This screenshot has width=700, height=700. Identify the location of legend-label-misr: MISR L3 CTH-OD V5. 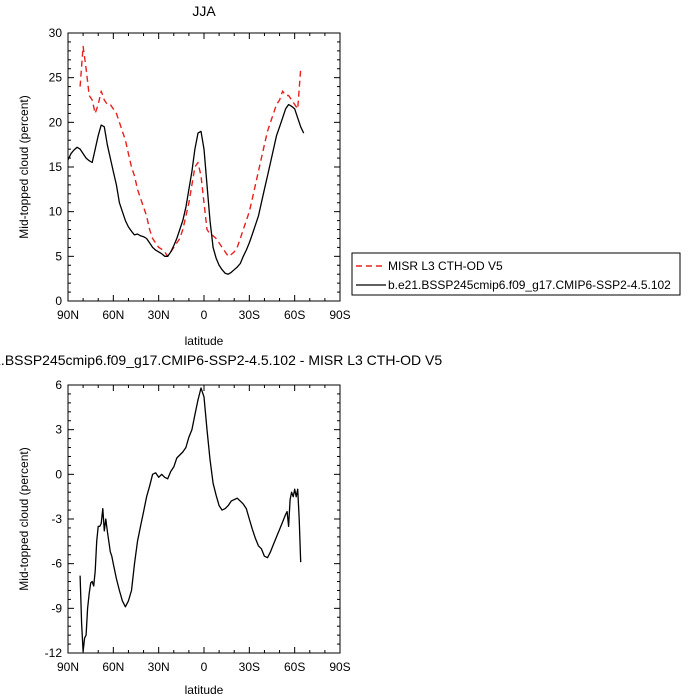
(445, 266).